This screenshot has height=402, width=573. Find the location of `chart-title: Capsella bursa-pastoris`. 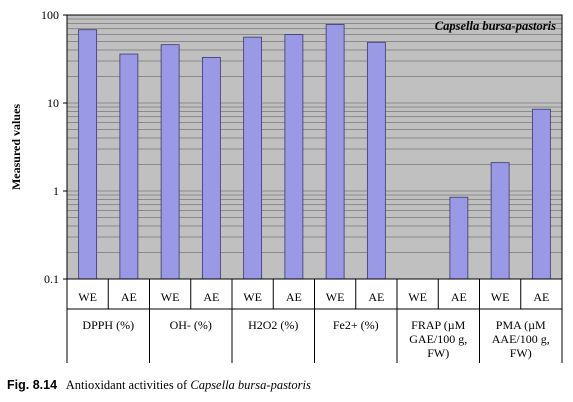

chart-title: Capsella bursa-pastoris is located at coordinates (495, 26).